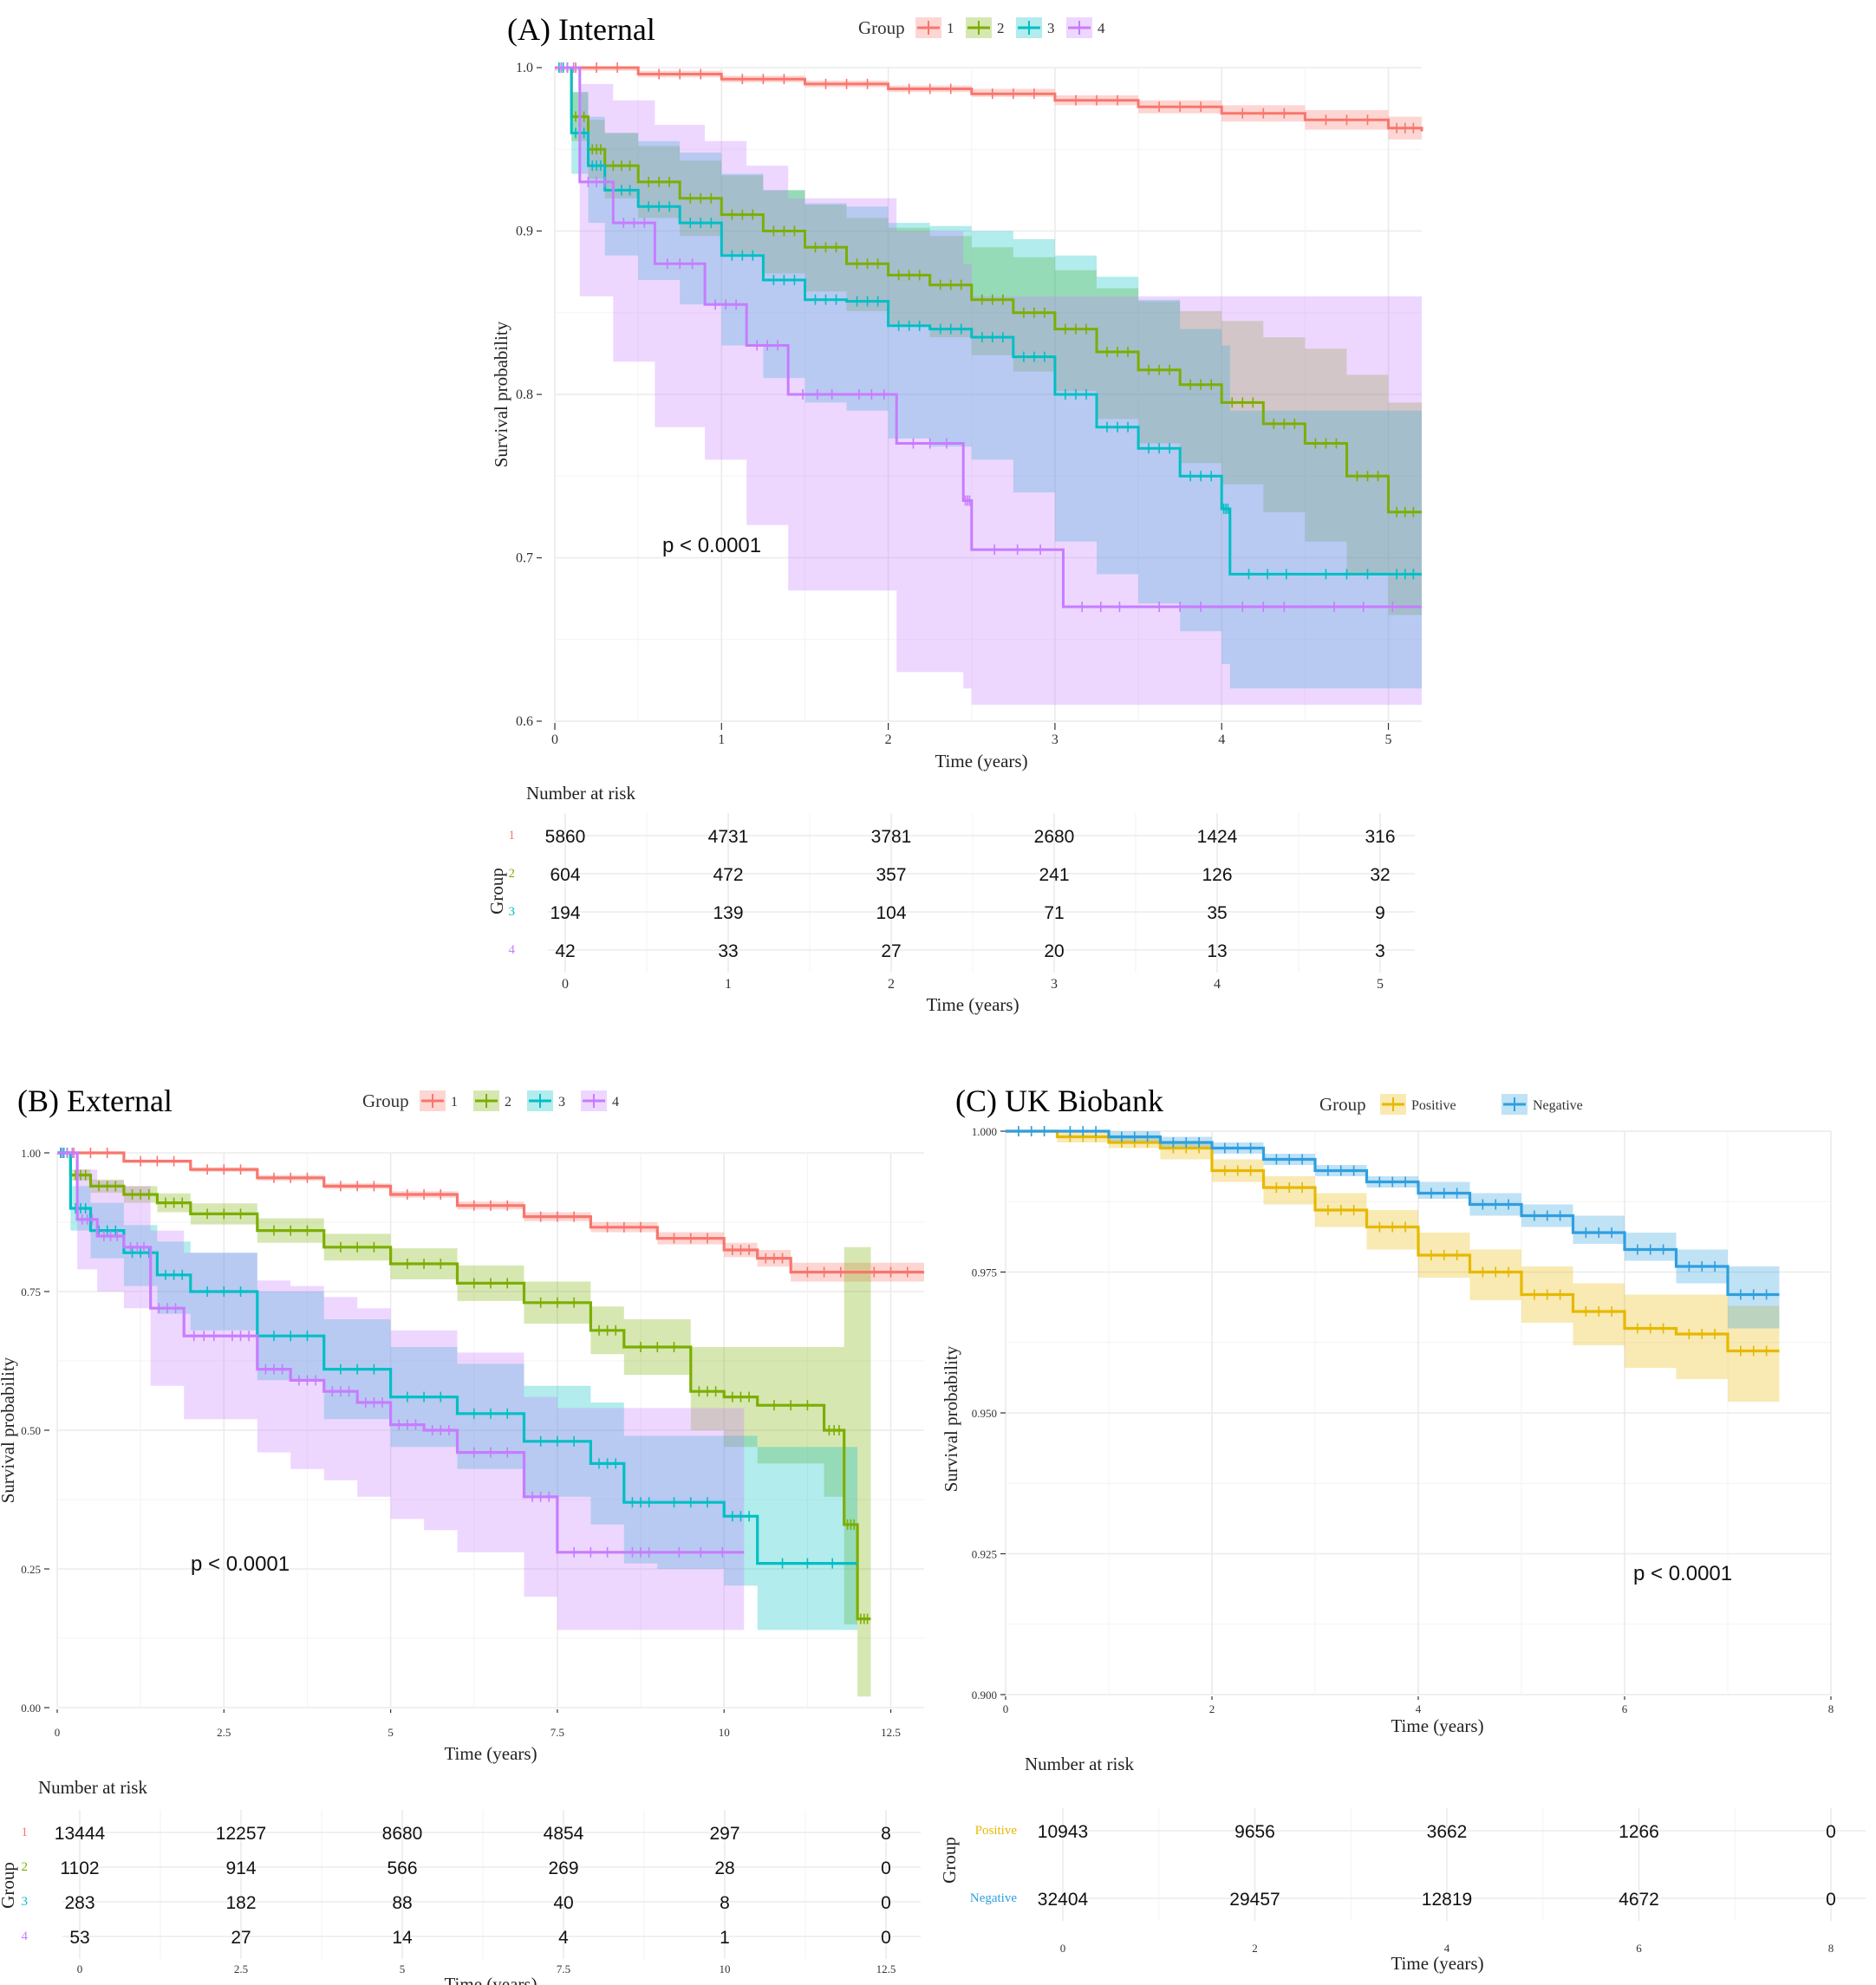  I want to click on legend-title: Group, so click(1343, 1104).